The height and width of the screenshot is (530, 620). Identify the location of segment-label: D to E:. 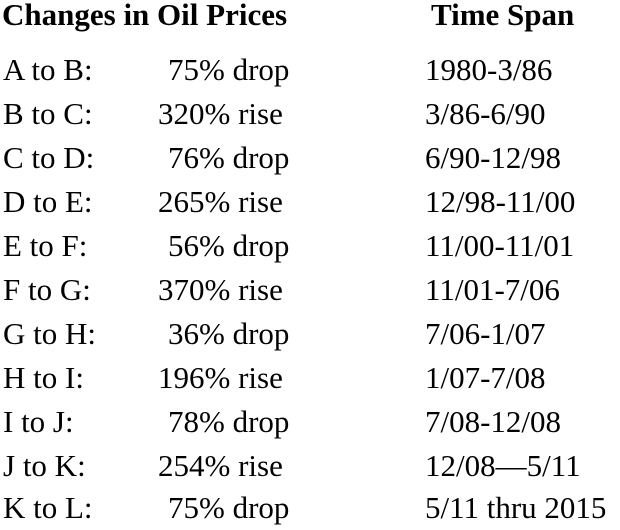
(48, 201).